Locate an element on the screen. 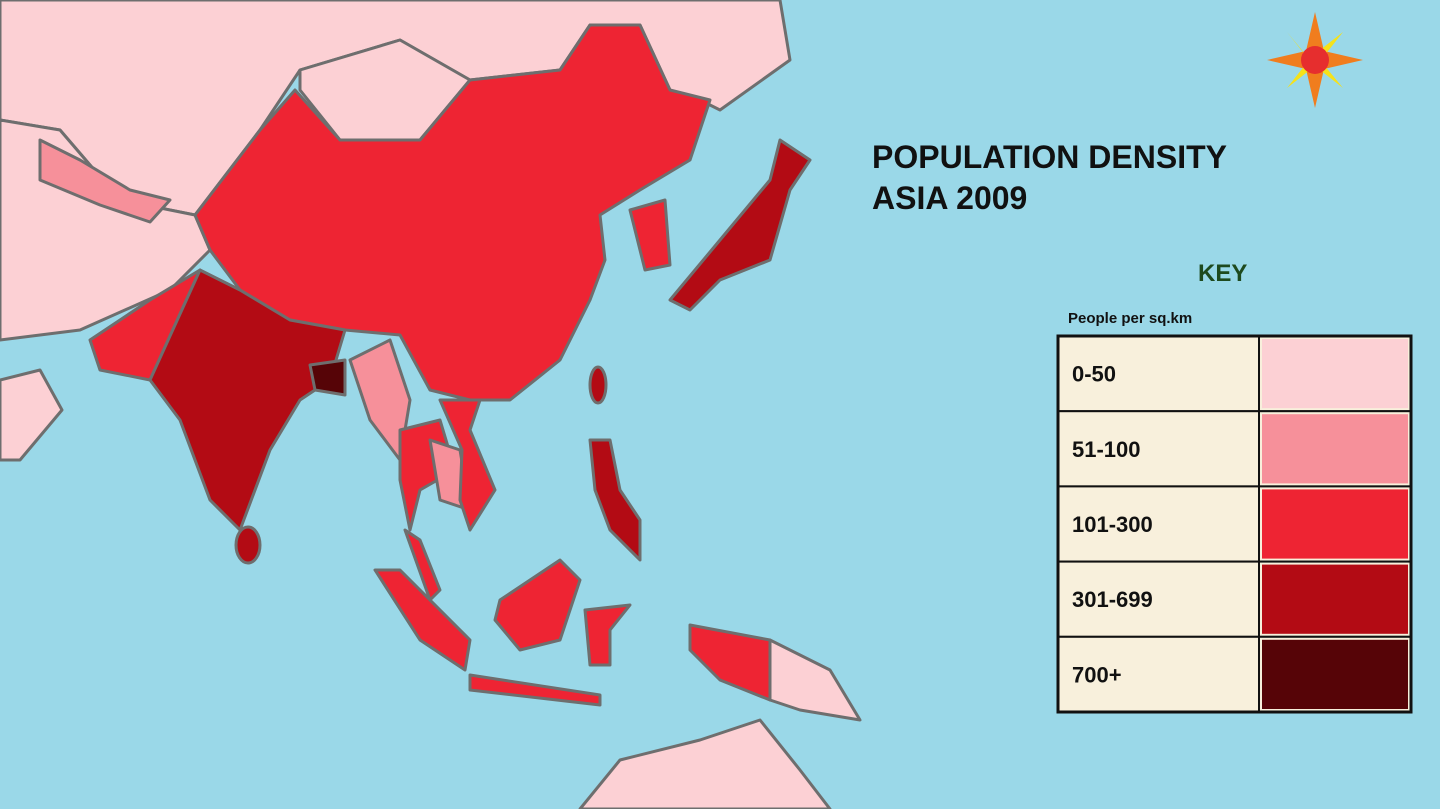 This screenshot has width=1440, height=809. key-label: 0-50 is located at coordinates (1094, 374).